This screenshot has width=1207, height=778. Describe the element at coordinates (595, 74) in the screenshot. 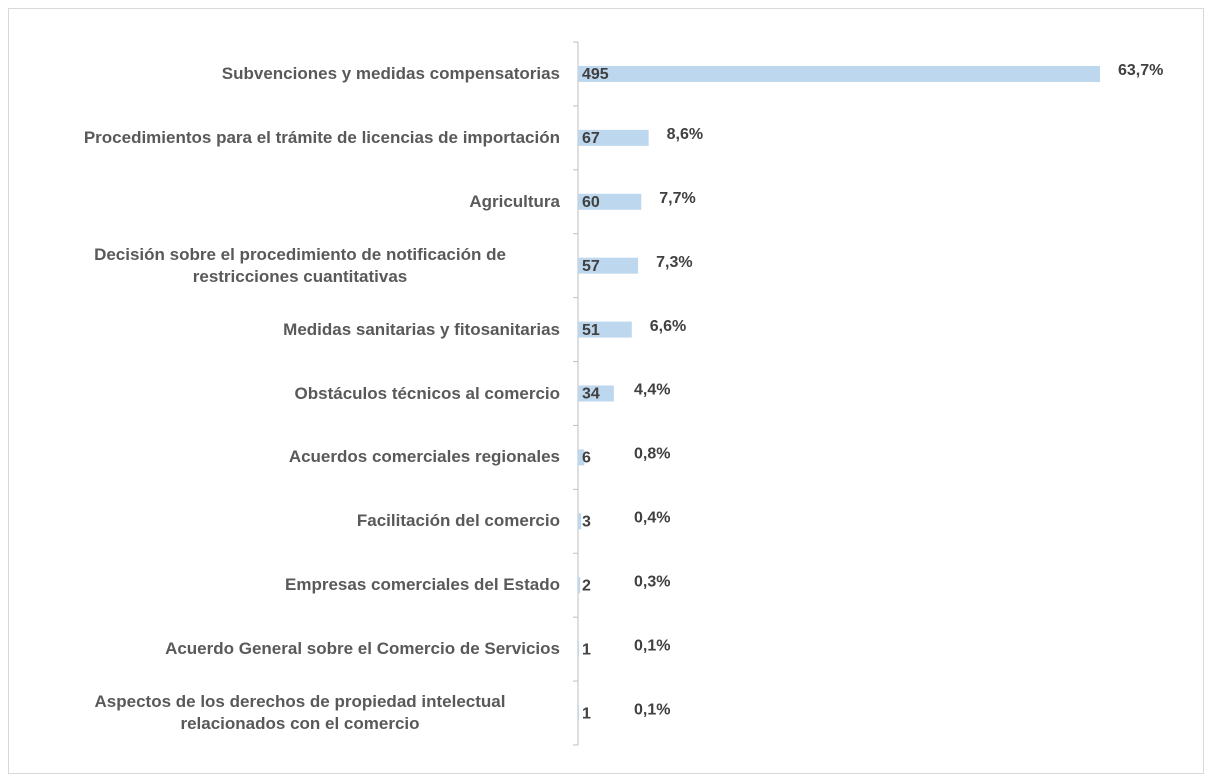

I see `value-label: 495` at that location.